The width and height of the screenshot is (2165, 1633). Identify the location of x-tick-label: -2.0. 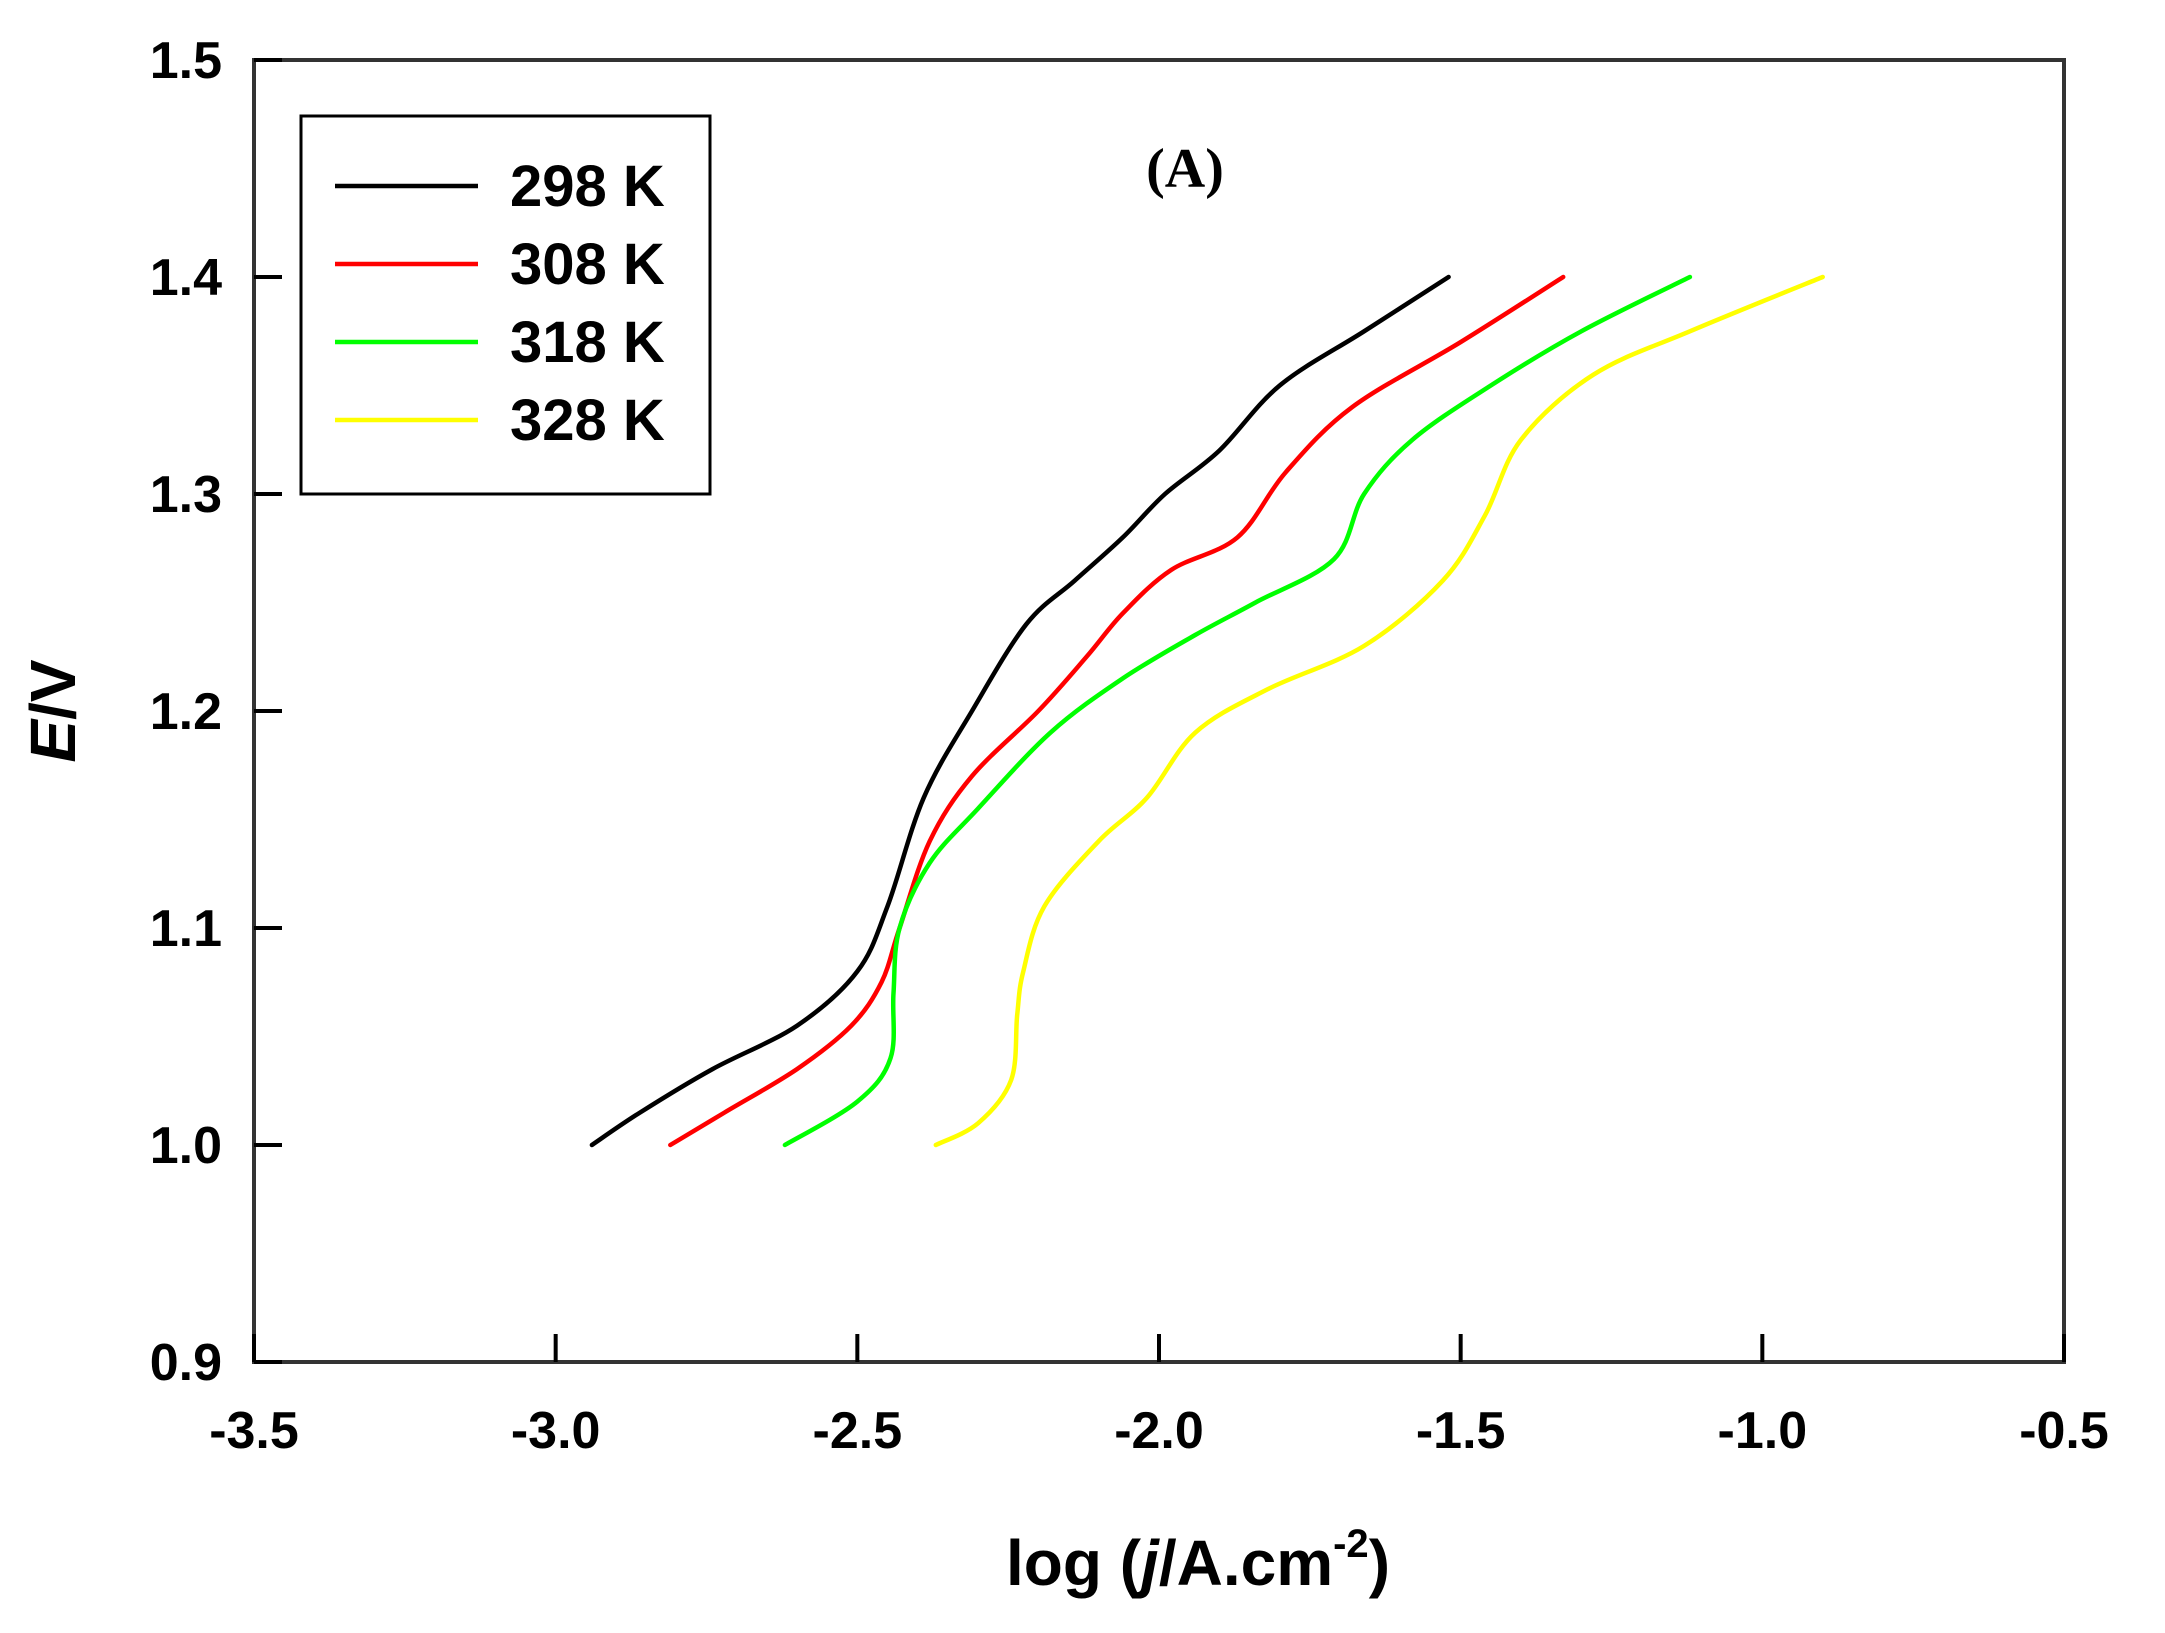
(1159, 1431).